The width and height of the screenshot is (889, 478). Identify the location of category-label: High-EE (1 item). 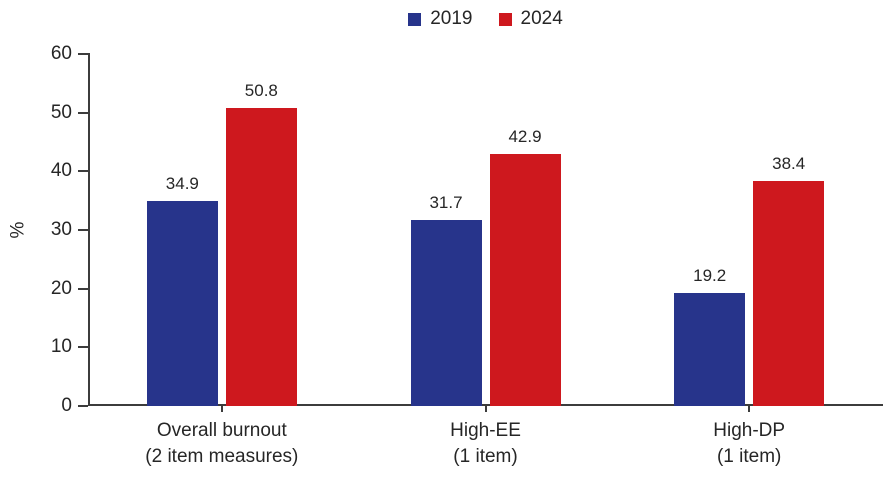
(485, 443).